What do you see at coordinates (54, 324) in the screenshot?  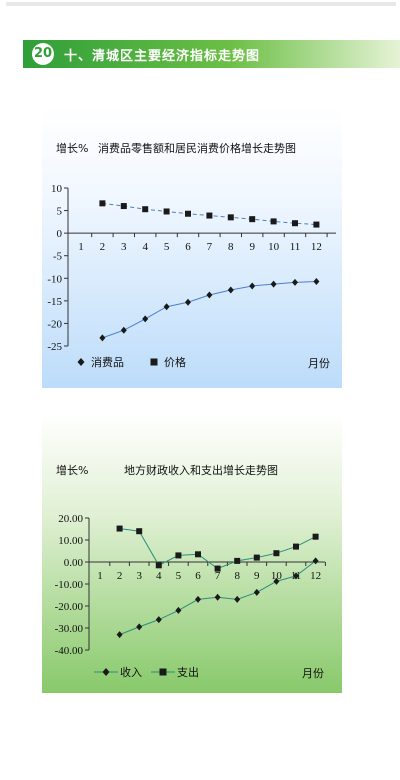 I see `y-tick-label: -20` at bounding box center [54, 324].